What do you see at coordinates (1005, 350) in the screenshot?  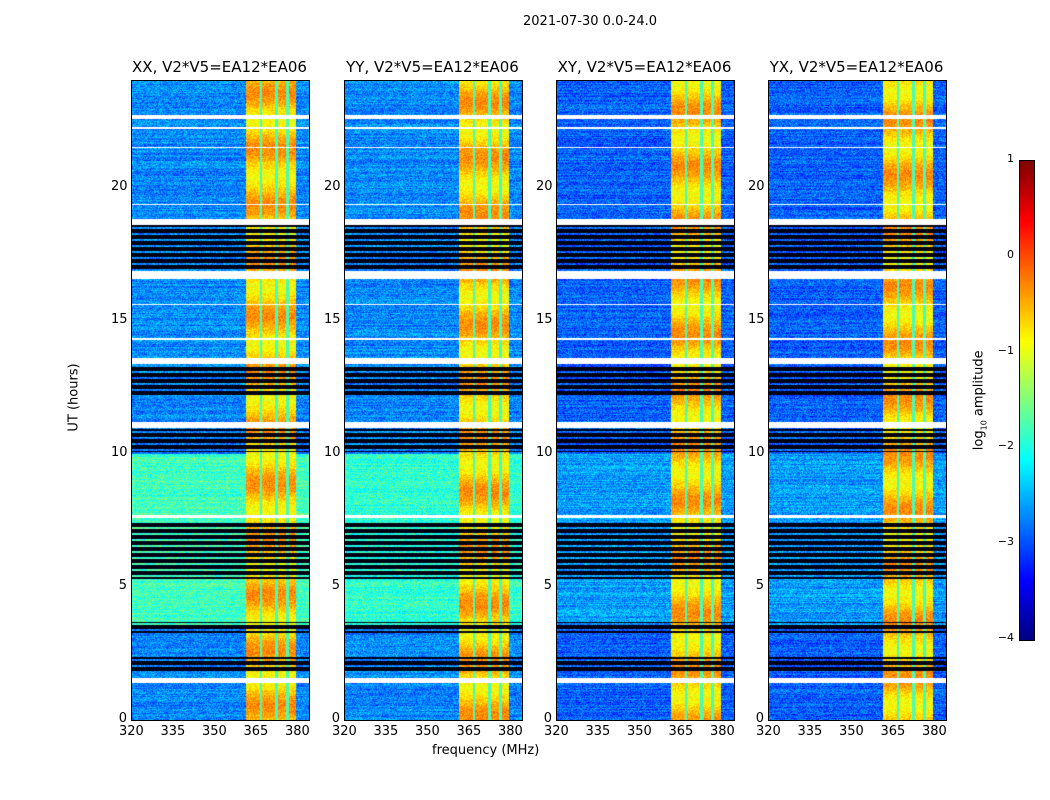 I see `colorbar-tick-label: −1` at bounding box center [1005, 350].